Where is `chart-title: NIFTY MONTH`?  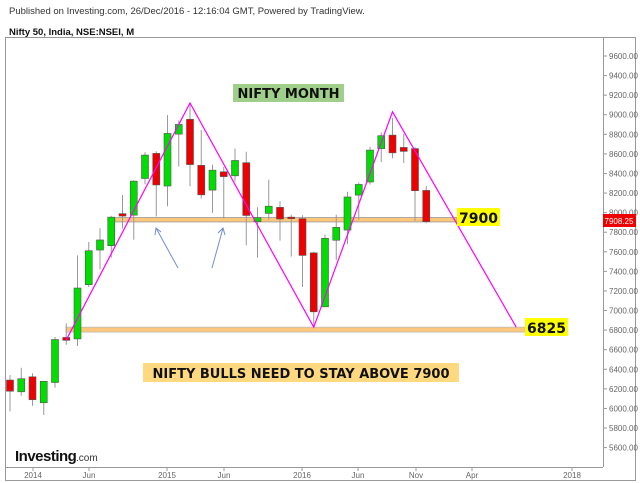 chart-title: NIFTY MONTH is located at coordinates (288, 94).